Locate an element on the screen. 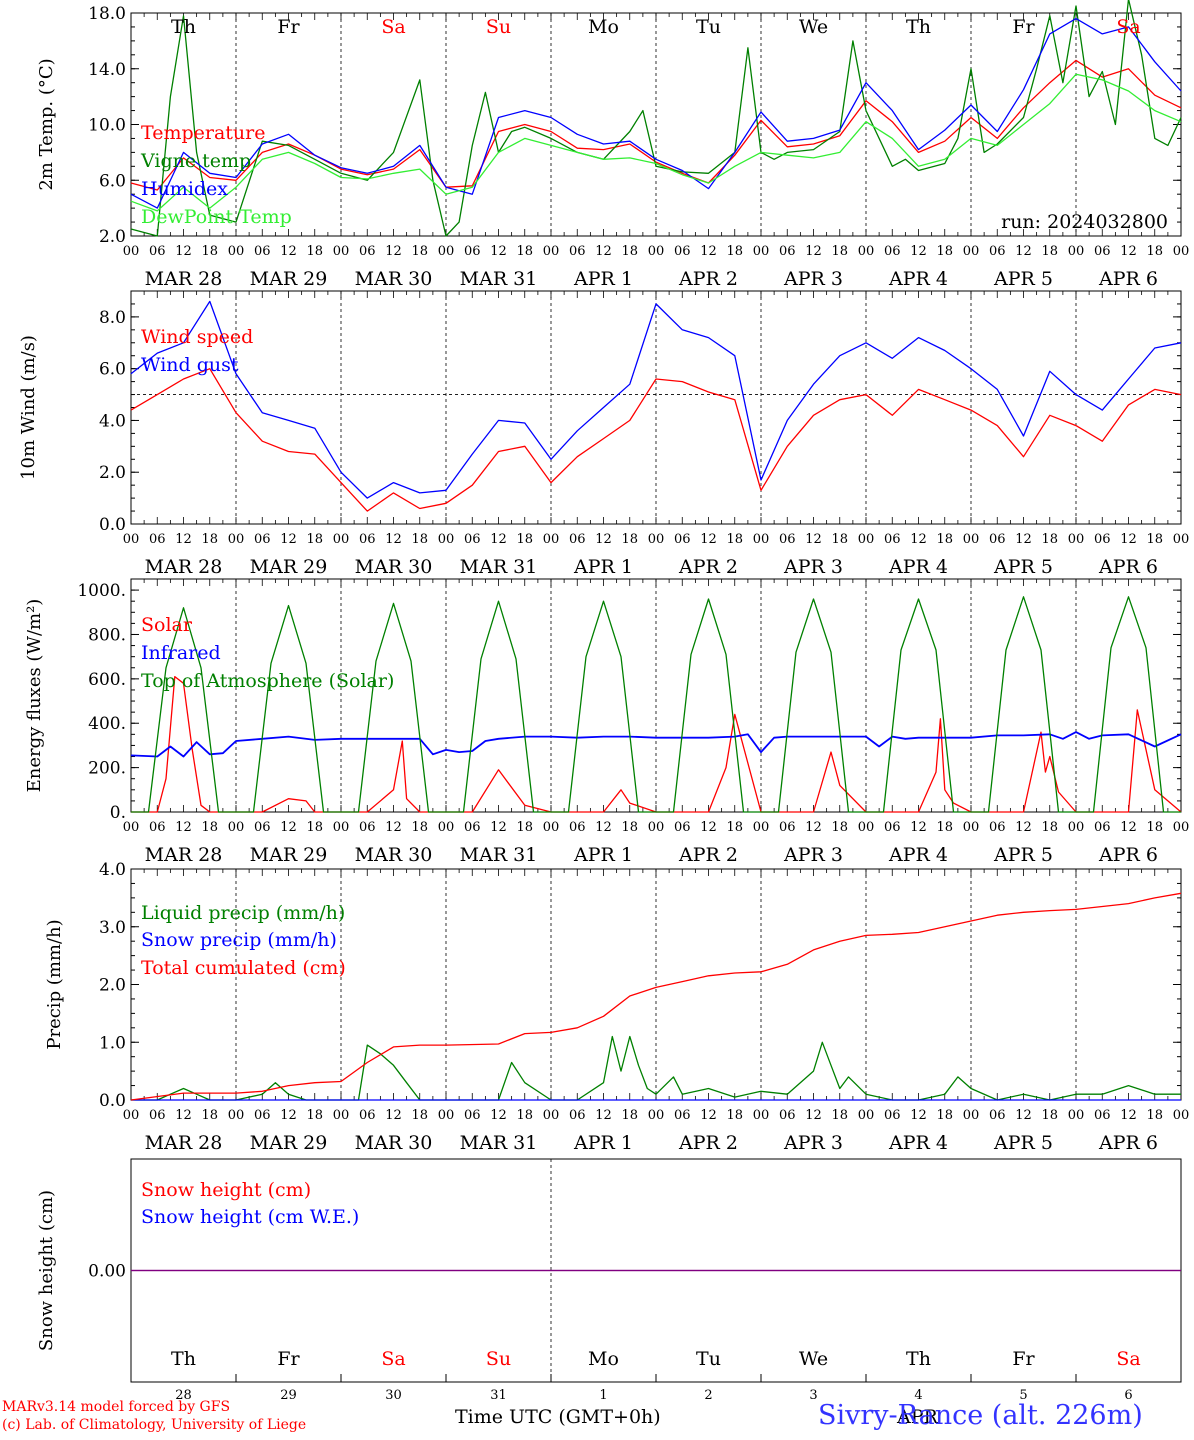 This screenshot has width=1194, height=1440. y-tick-label: 3.0 is located at coordinates (112, 928).